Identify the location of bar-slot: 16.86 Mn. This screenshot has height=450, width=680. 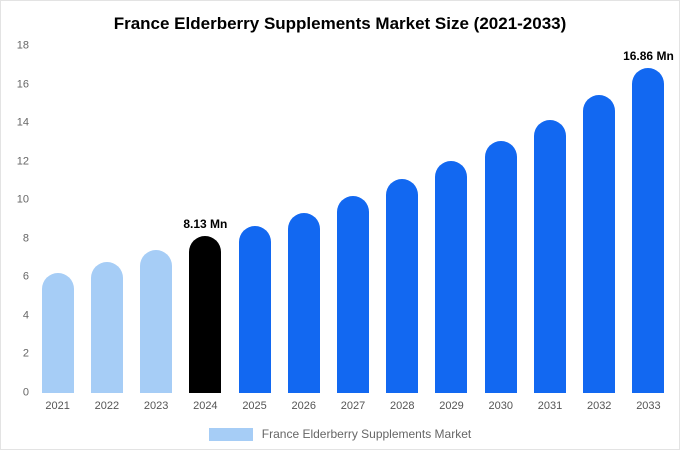
(648, 219).